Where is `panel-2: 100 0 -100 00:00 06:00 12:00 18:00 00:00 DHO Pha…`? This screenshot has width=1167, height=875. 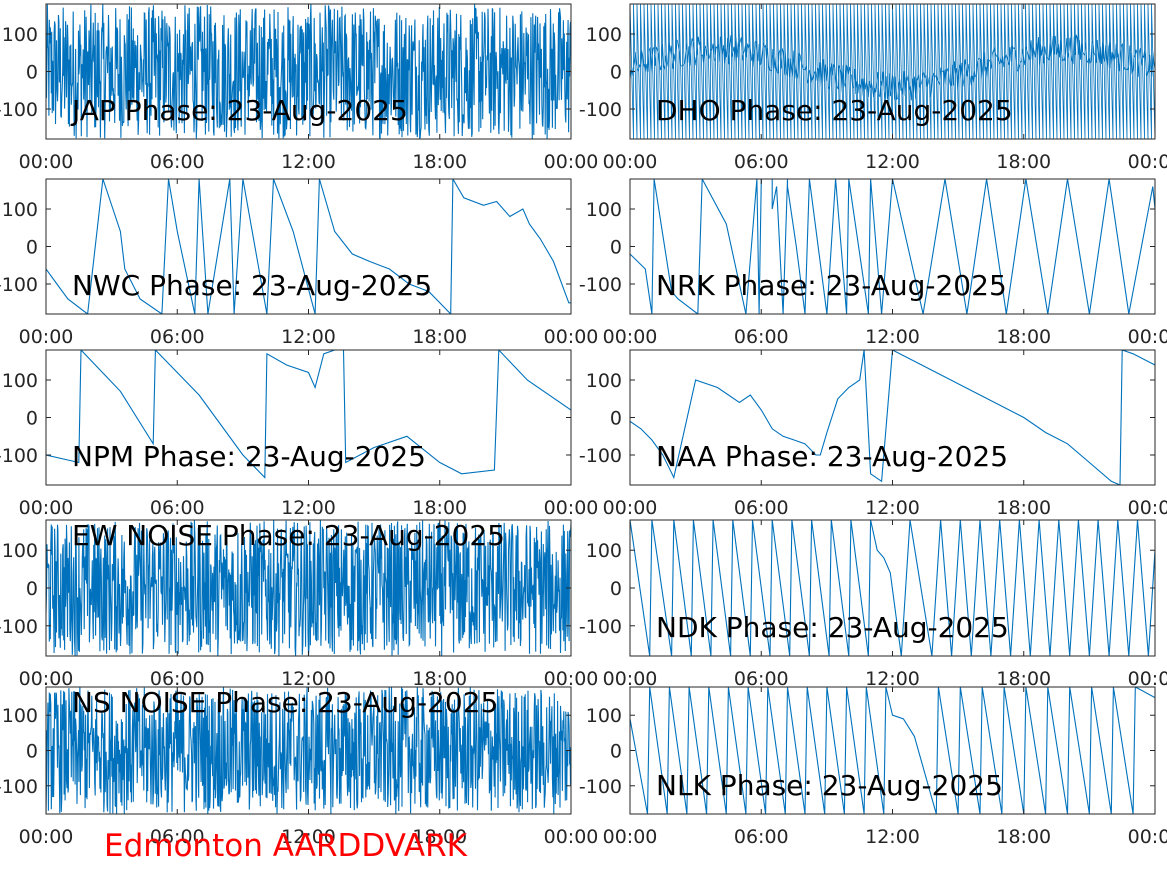
panel-2: 100 0 -100 00:00 06:00 12:00 18:00 00:00 DHO Pha… is located at coordinates (873, 88).